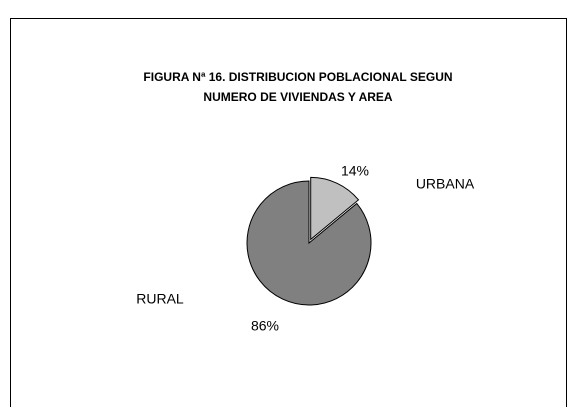 The height and width of the screenshot is (407, 576). Describe the element at coordinates (265, 326) in the screenshot. I see `data-label: 86%` at that location.